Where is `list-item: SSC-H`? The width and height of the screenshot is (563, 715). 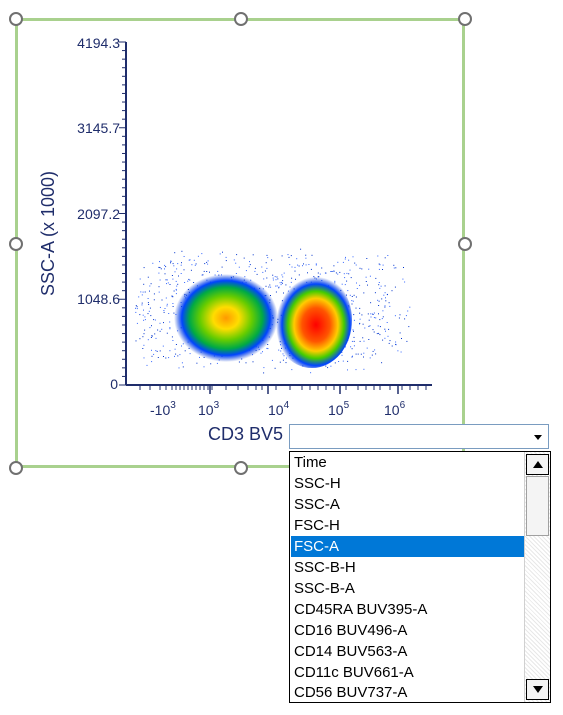
list-item: SSC-H is located at coordinates (317, 483).